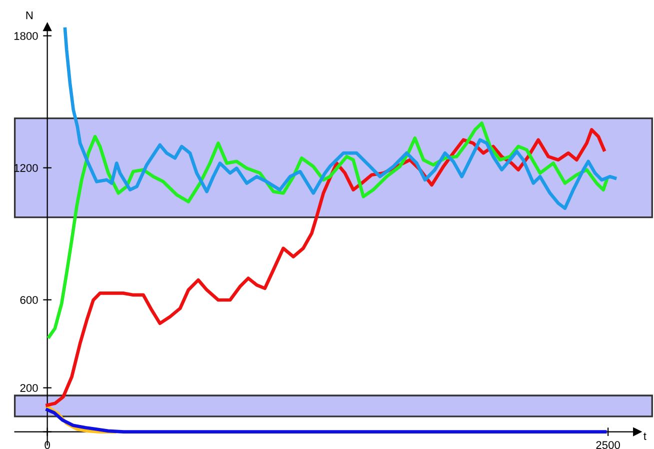 This screenshot has width=654, height=449. What do you see at coordinates (29, 388) in the screenshot?
I see `y-tick-label: 200` at bounding box center [29, 388].